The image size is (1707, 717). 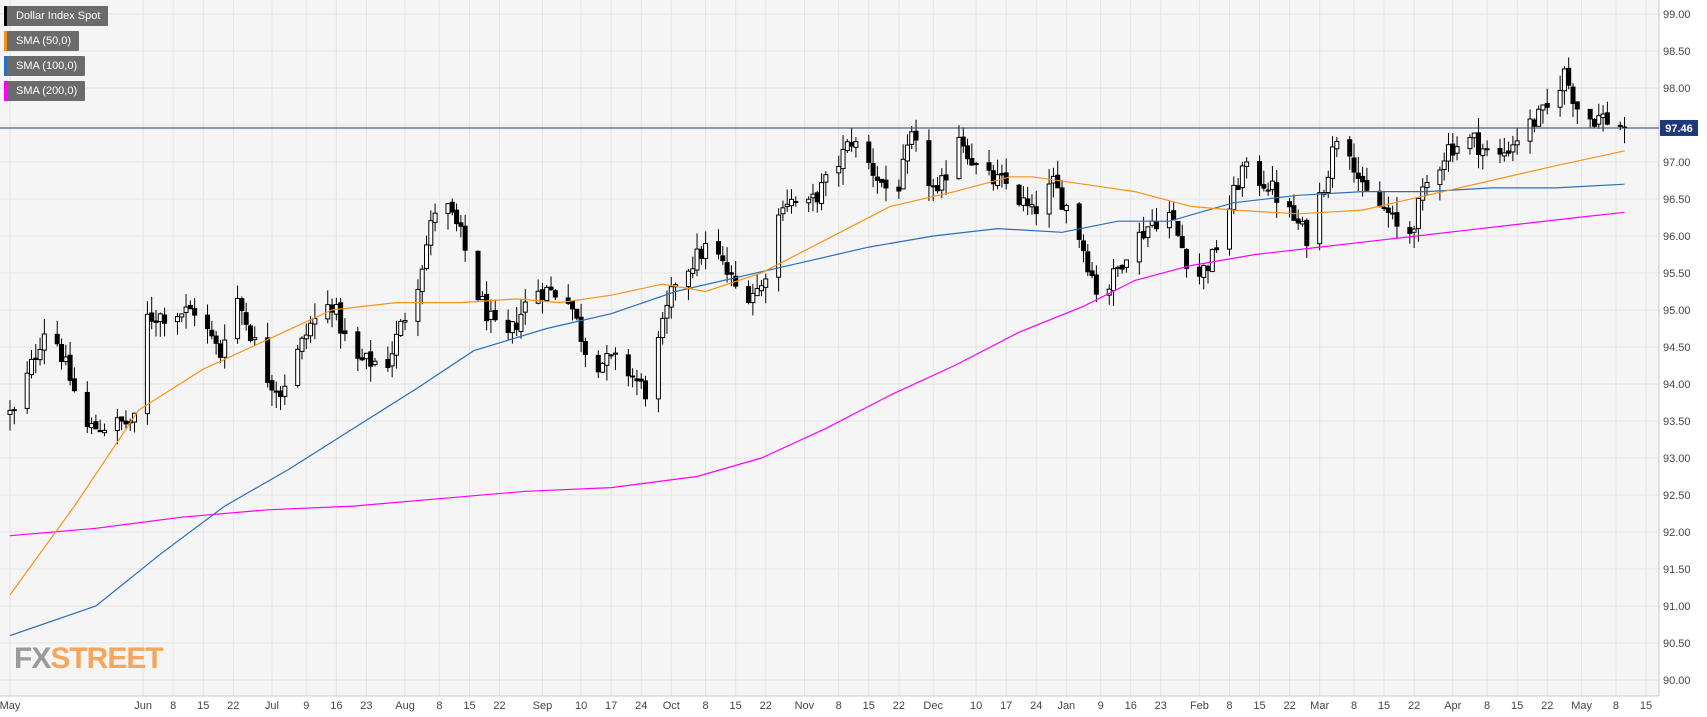 I want to click on price-label: 97.46, so click(x=1679, y=129).